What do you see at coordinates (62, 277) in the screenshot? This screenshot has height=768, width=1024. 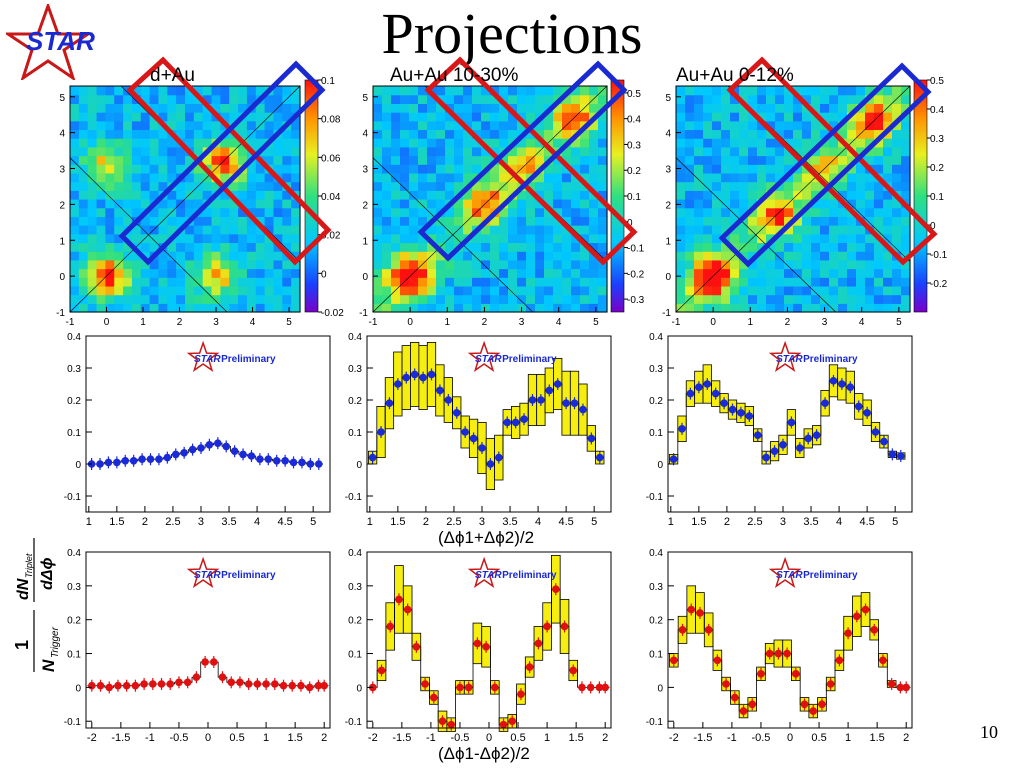 I see `y-tick-label: 0` at bounding box center [62, 277].